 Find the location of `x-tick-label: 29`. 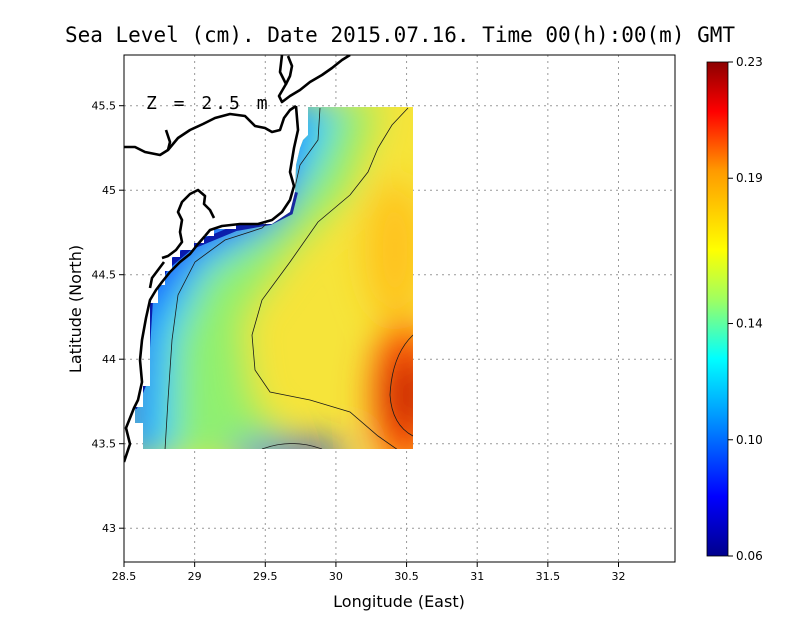

x-tick-label: 29 is located at coordinates (195, 576).